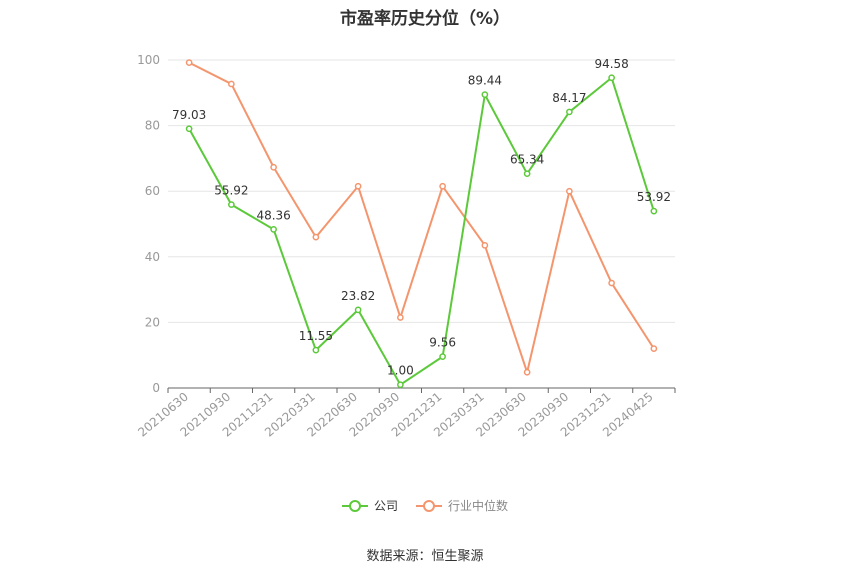 Image resolution: width=850 pixels, height=575 pixels. What do you see at coordinates (425, 19) in the screenshot?
I see `chart-title: 市盈率历史分位（%）` at bounding box center [425, 19].